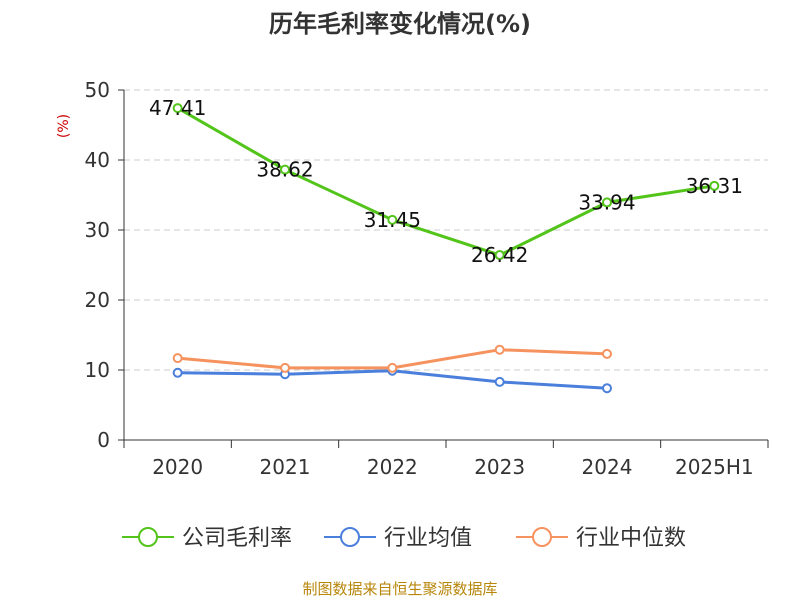 The width and height of the screenshot is (800, 600). Describe the element at coordinates (714, 467) in the screenshot. I see `x-tick-label: 2025H1` at that location.